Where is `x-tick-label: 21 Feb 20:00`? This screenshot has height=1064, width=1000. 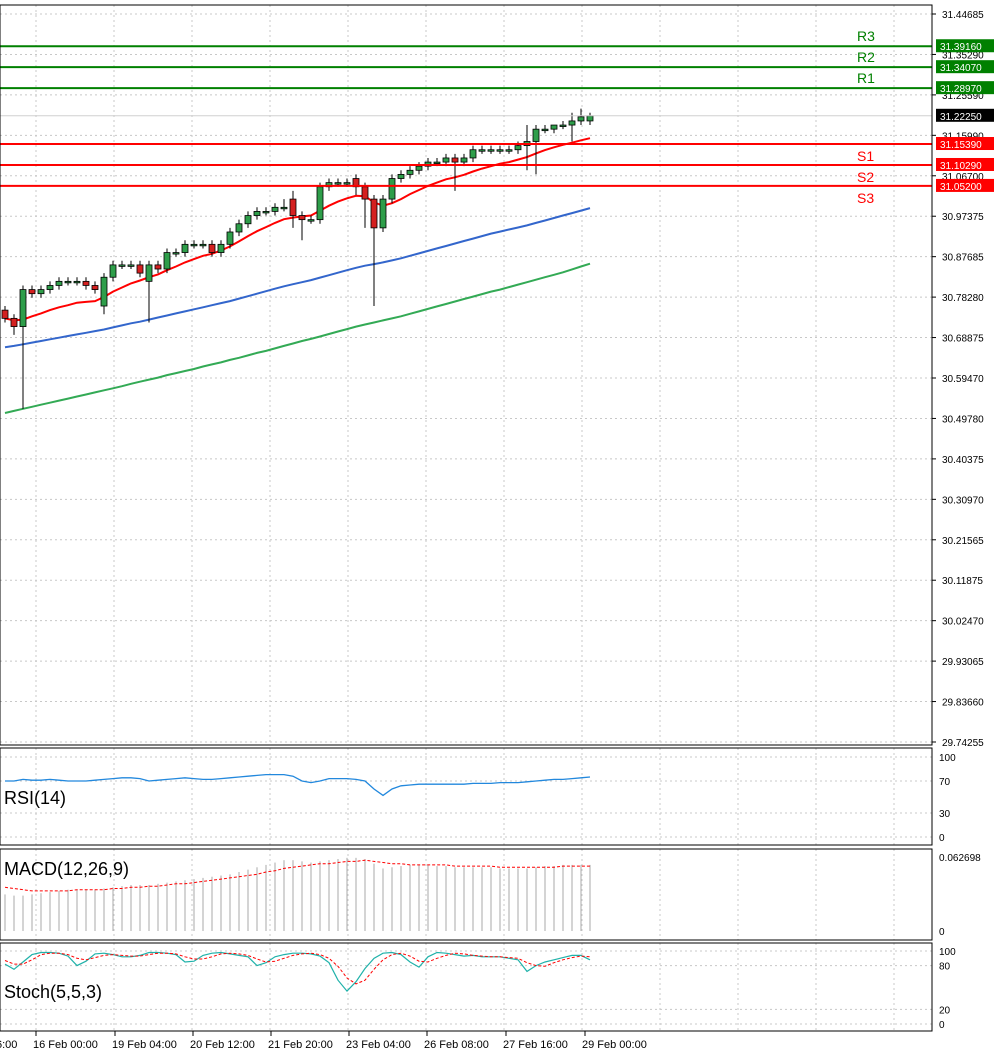 x-tick-label: 21 Feb 20:00 is located at coordinates (300, 1045).